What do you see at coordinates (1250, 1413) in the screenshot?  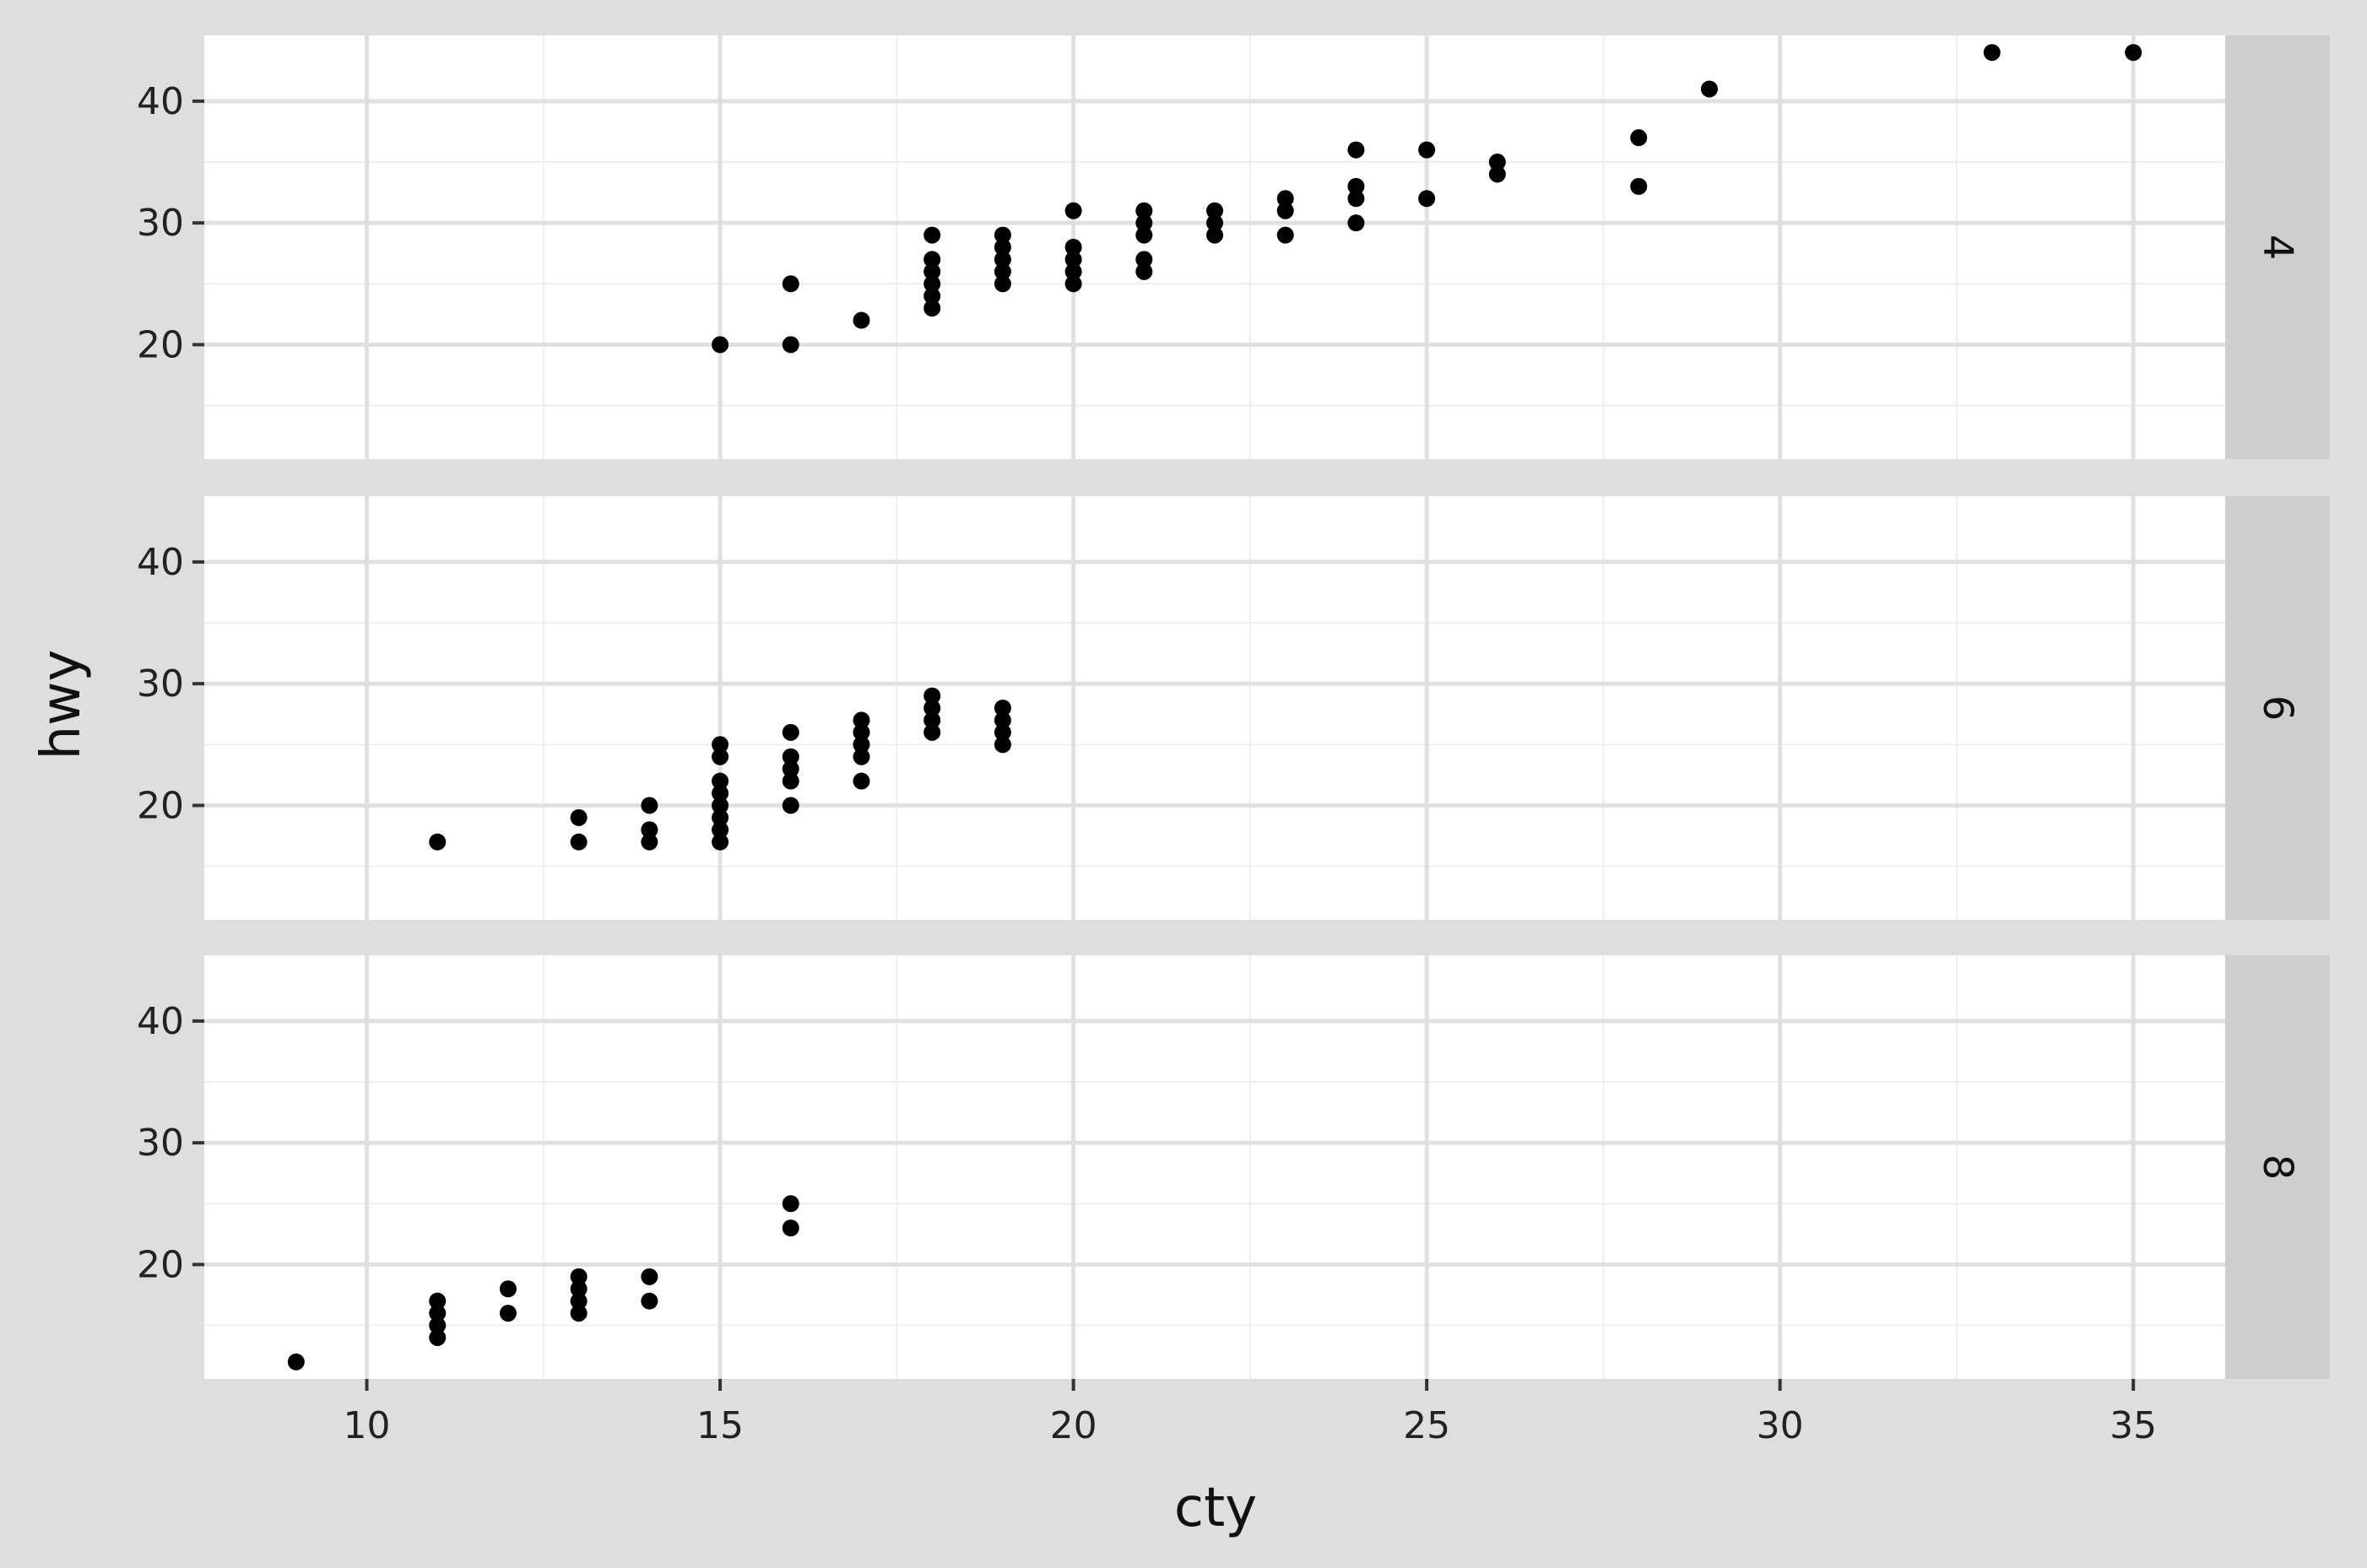 I see `x-axis: 10 15 20 25 30 35` at bounding box center [1250, 1413].